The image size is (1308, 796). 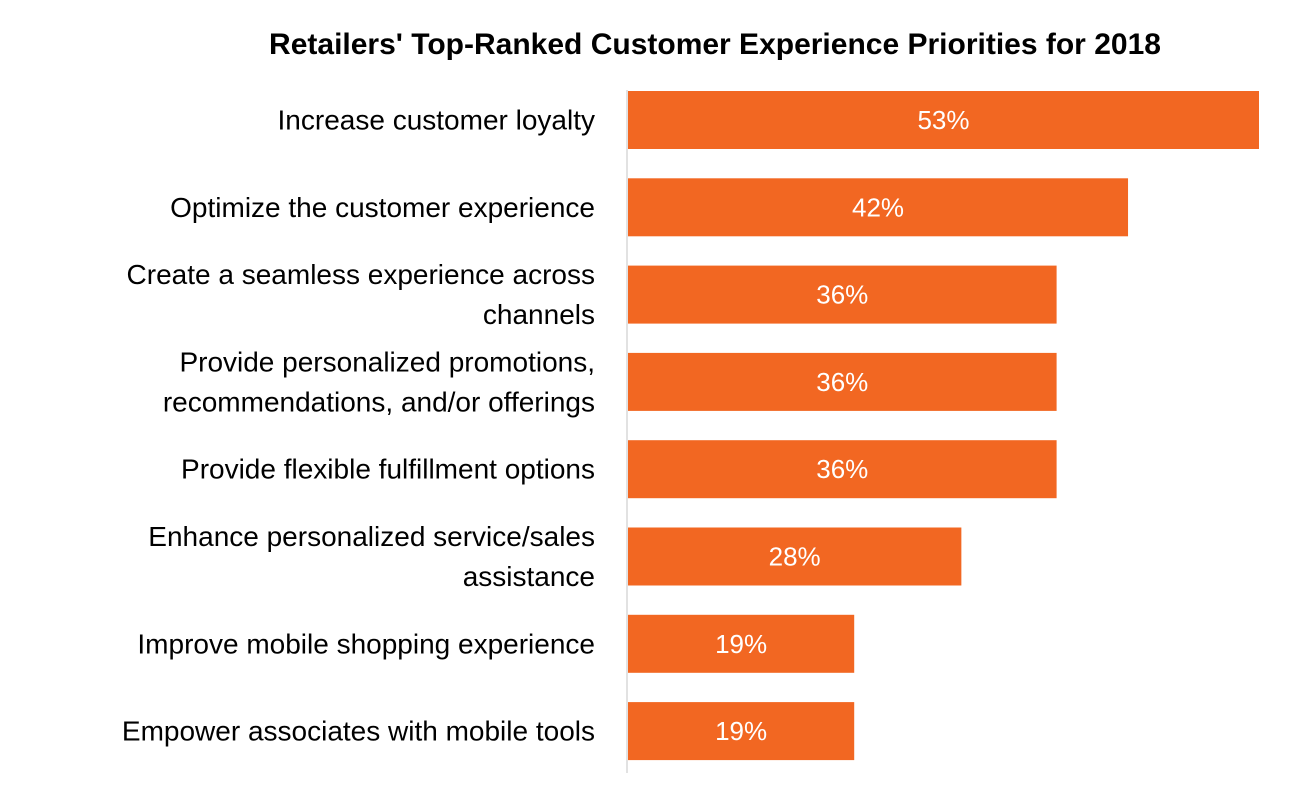 What do you see at coordinates (371, 536) in the screenshot?
I see `category-label-line: Enhance personalized service/sales` at bounding box center [371, 536].